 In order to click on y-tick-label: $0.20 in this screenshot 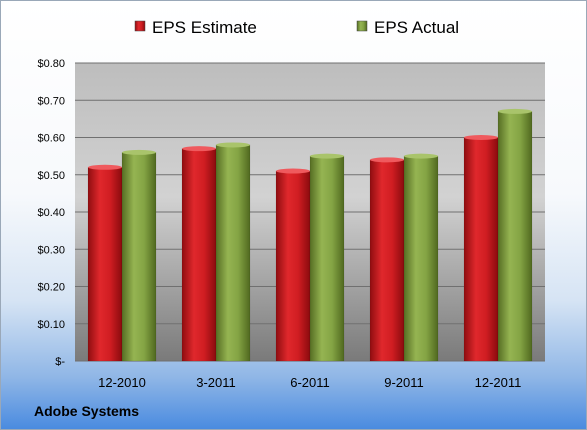, I will do `click(51, 288)`.